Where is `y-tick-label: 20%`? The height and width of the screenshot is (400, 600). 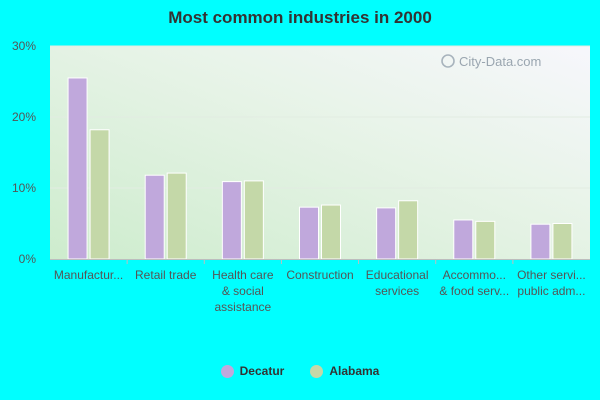
y-tick-label: 20% is located at coordinates (24, 117).